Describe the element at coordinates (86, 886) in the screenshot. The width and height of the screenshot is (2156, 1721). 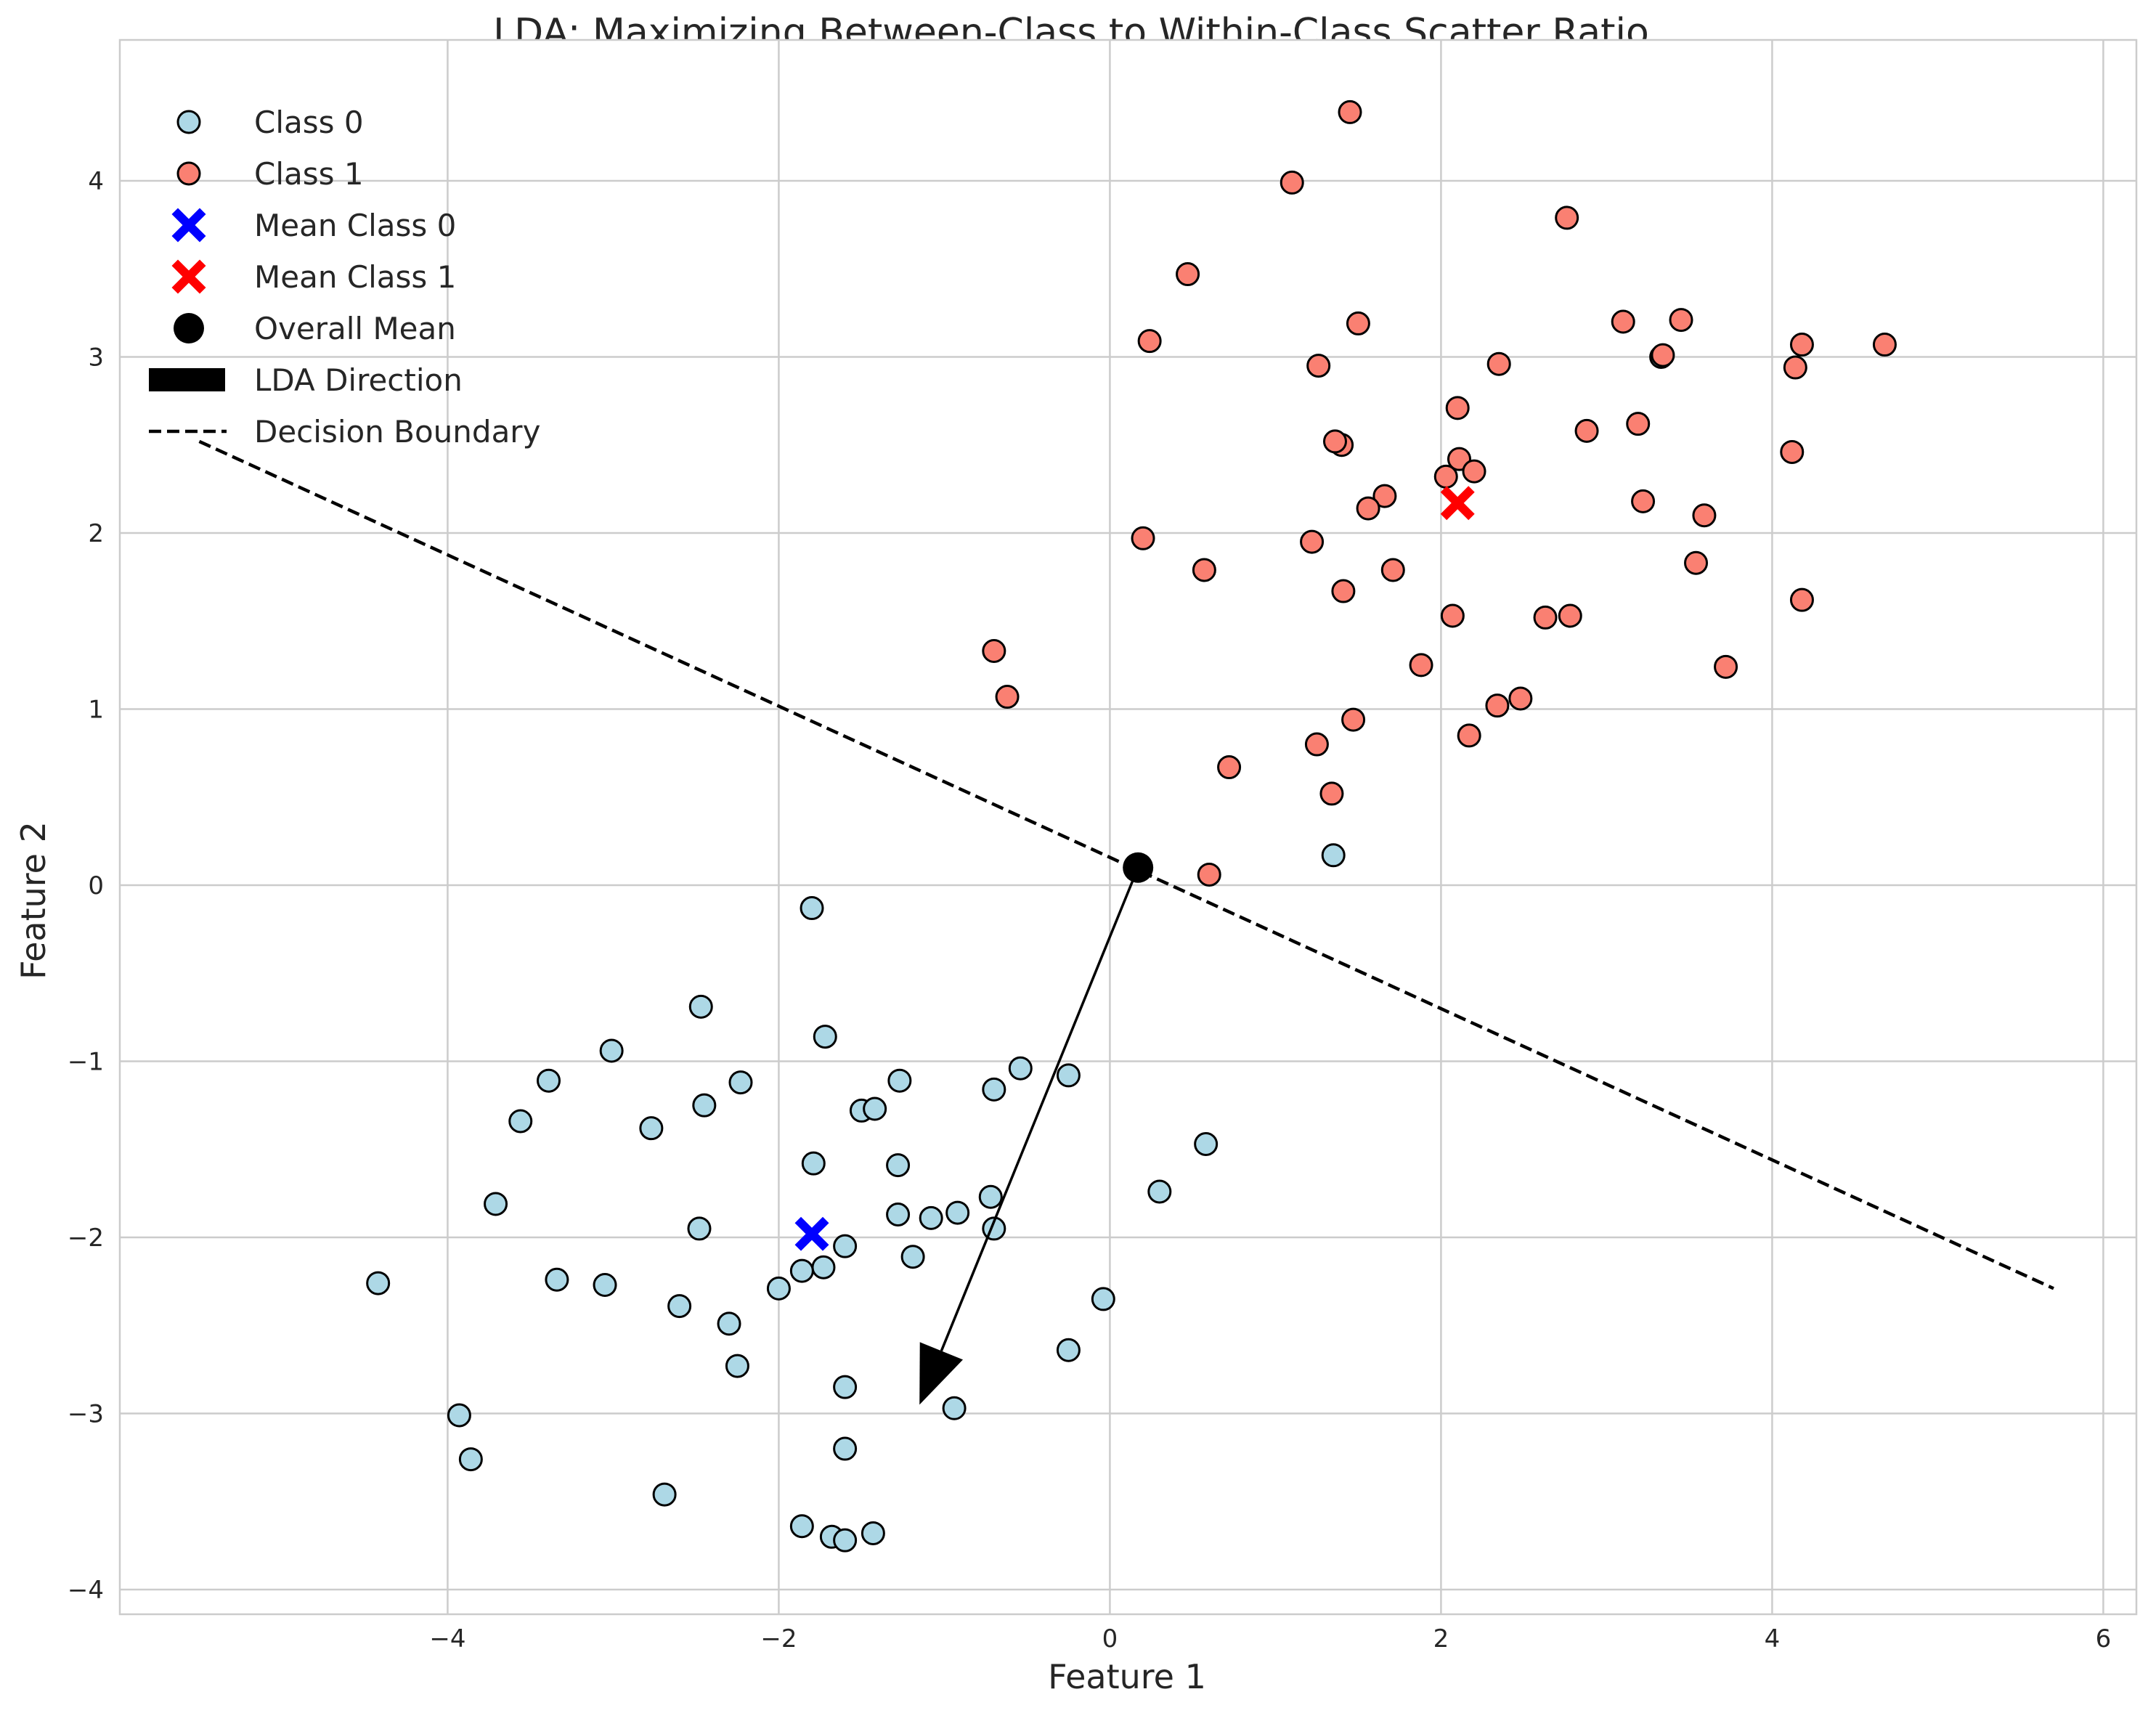
I see `y-axis-ticks: −4 −3 −2 −1 0 1 2 3 4` at that location.